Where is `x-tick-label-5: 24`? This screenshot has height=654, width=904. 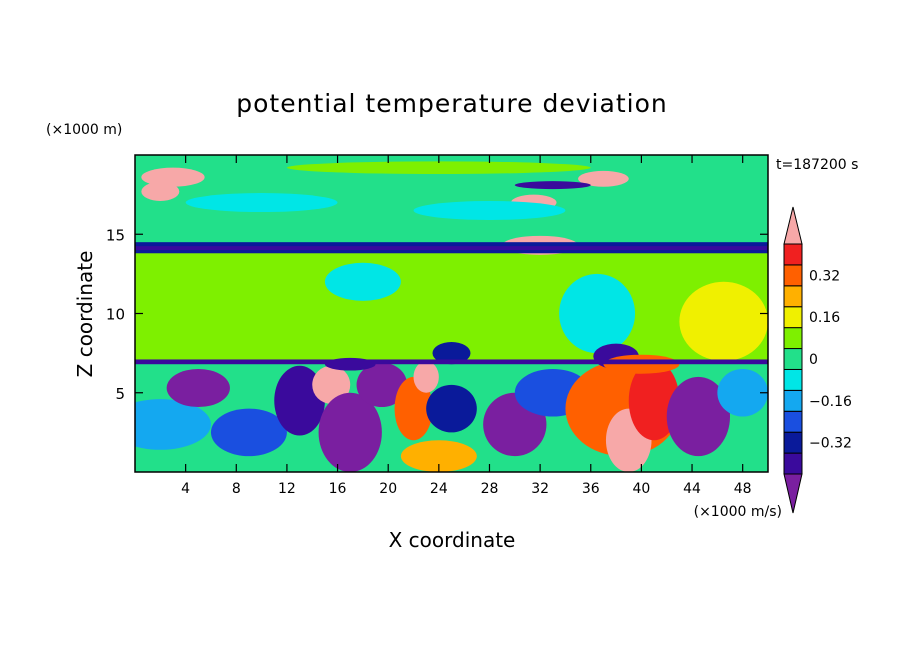
x-tick-label-5: 24 is located at coordinates (439, 489).